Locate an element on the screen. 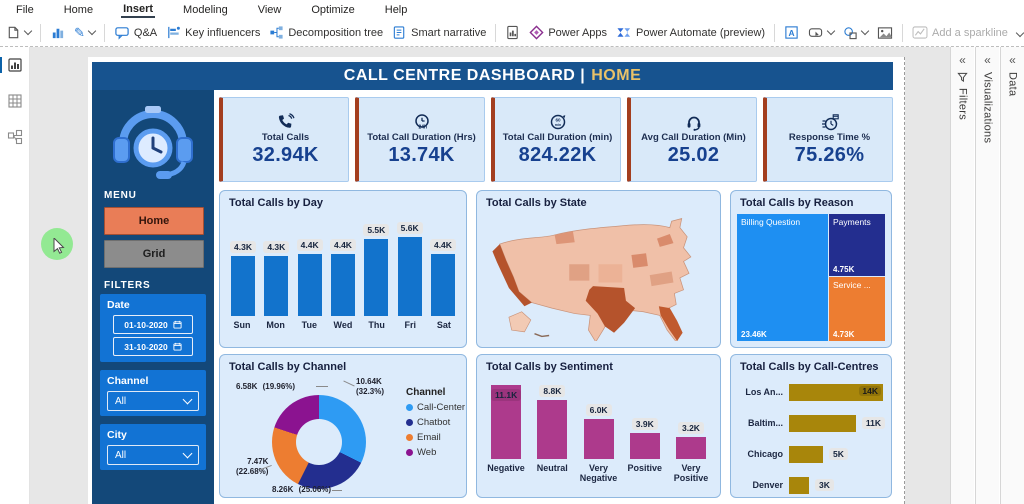  grid-page-button: Grid is located at coordinates (154, 254).